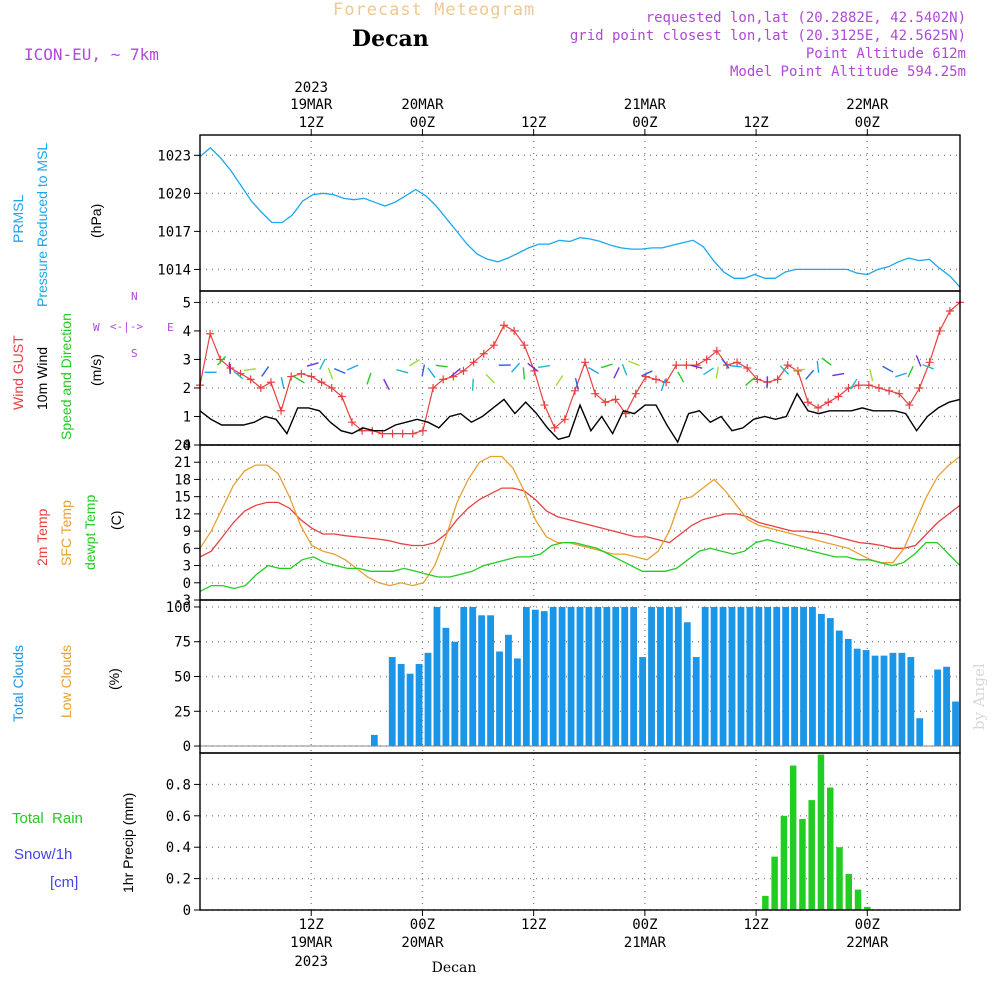 Image resolution: width=1000 pixels, height=1000 pixels. What do you see at coordinates (580, 213) in the screenshot?
I see `panel-frame` at bounding box center [580, 213].